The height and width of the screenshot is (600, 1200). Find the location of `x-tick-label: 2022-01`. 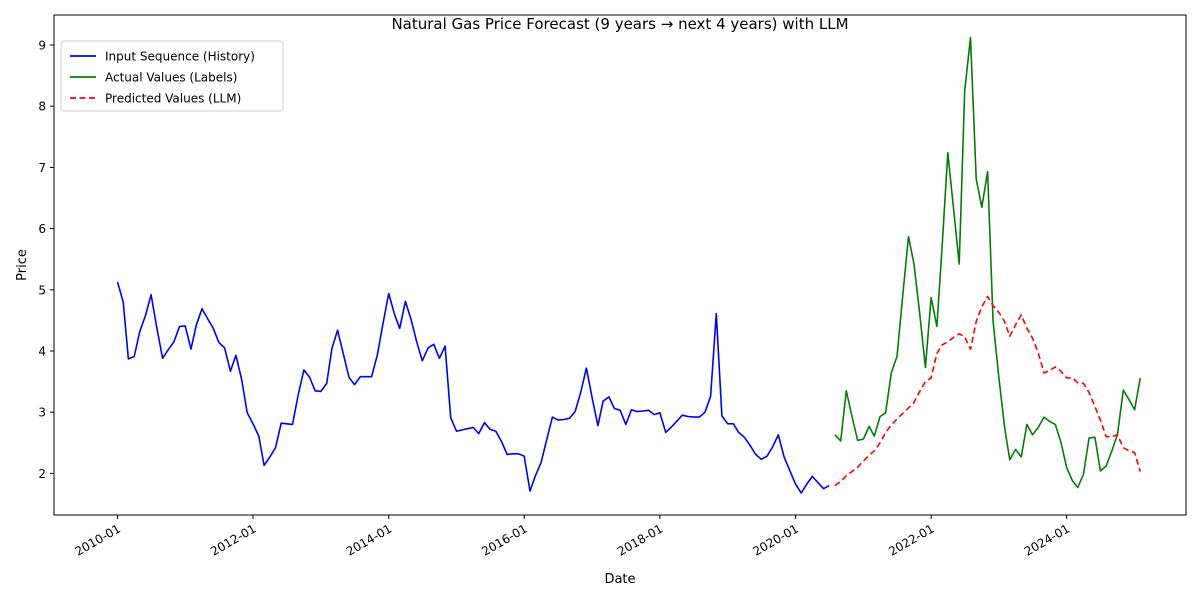

x-tick-label: 2022-01 is located at coordinates (911, 539).